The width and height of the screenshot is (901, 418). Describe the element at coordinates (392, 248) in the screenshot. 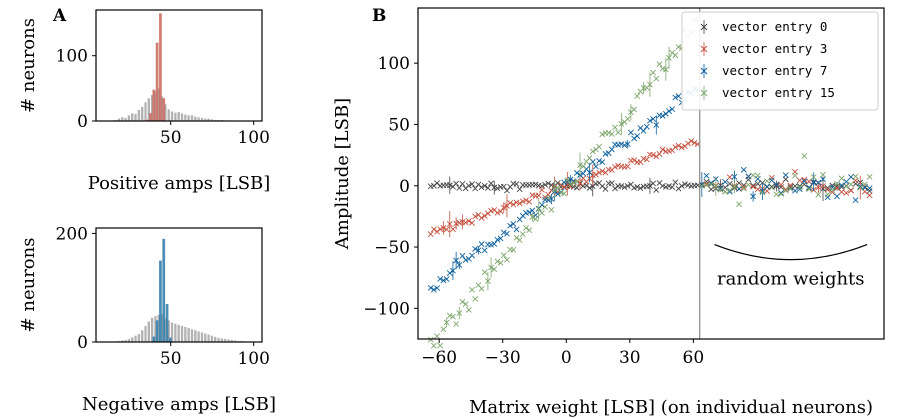

I see `y-tick-label: −50` at that location.